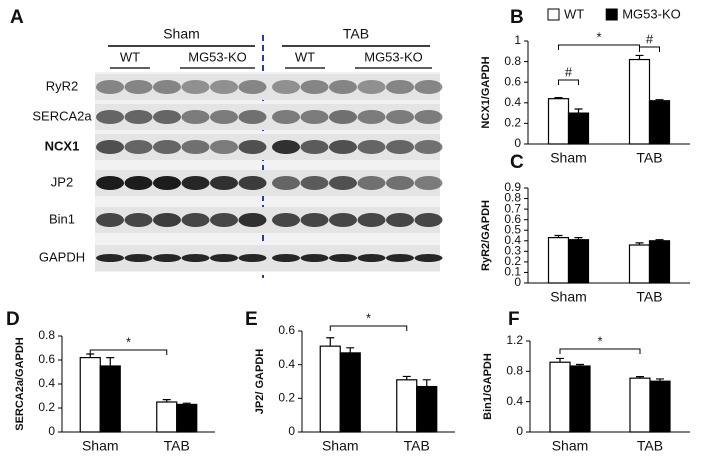 The height and width of the screenshot is (462, 704). Describe the element at coordinates (651, 13) in the screenshot. I see `legend-label: MG53-KO` at that location.